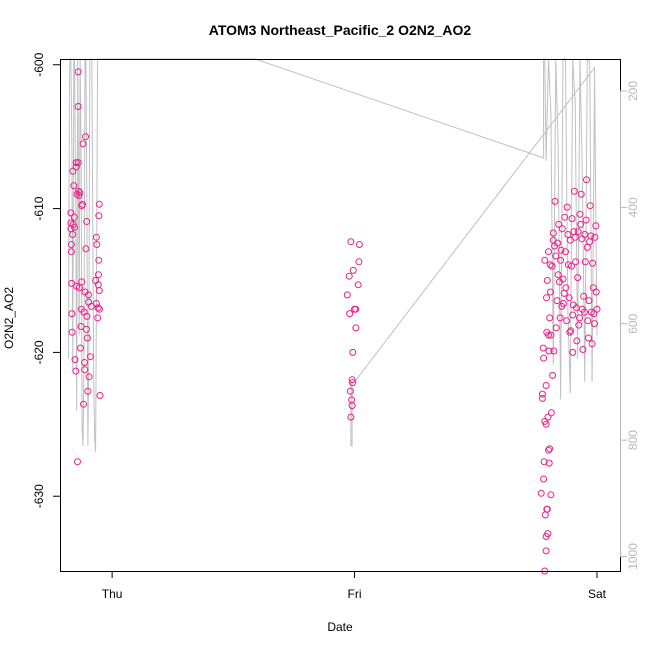 This screenshot has width=650, height=650. I want to click on y2-tick-label: 600, so click(633, 323).